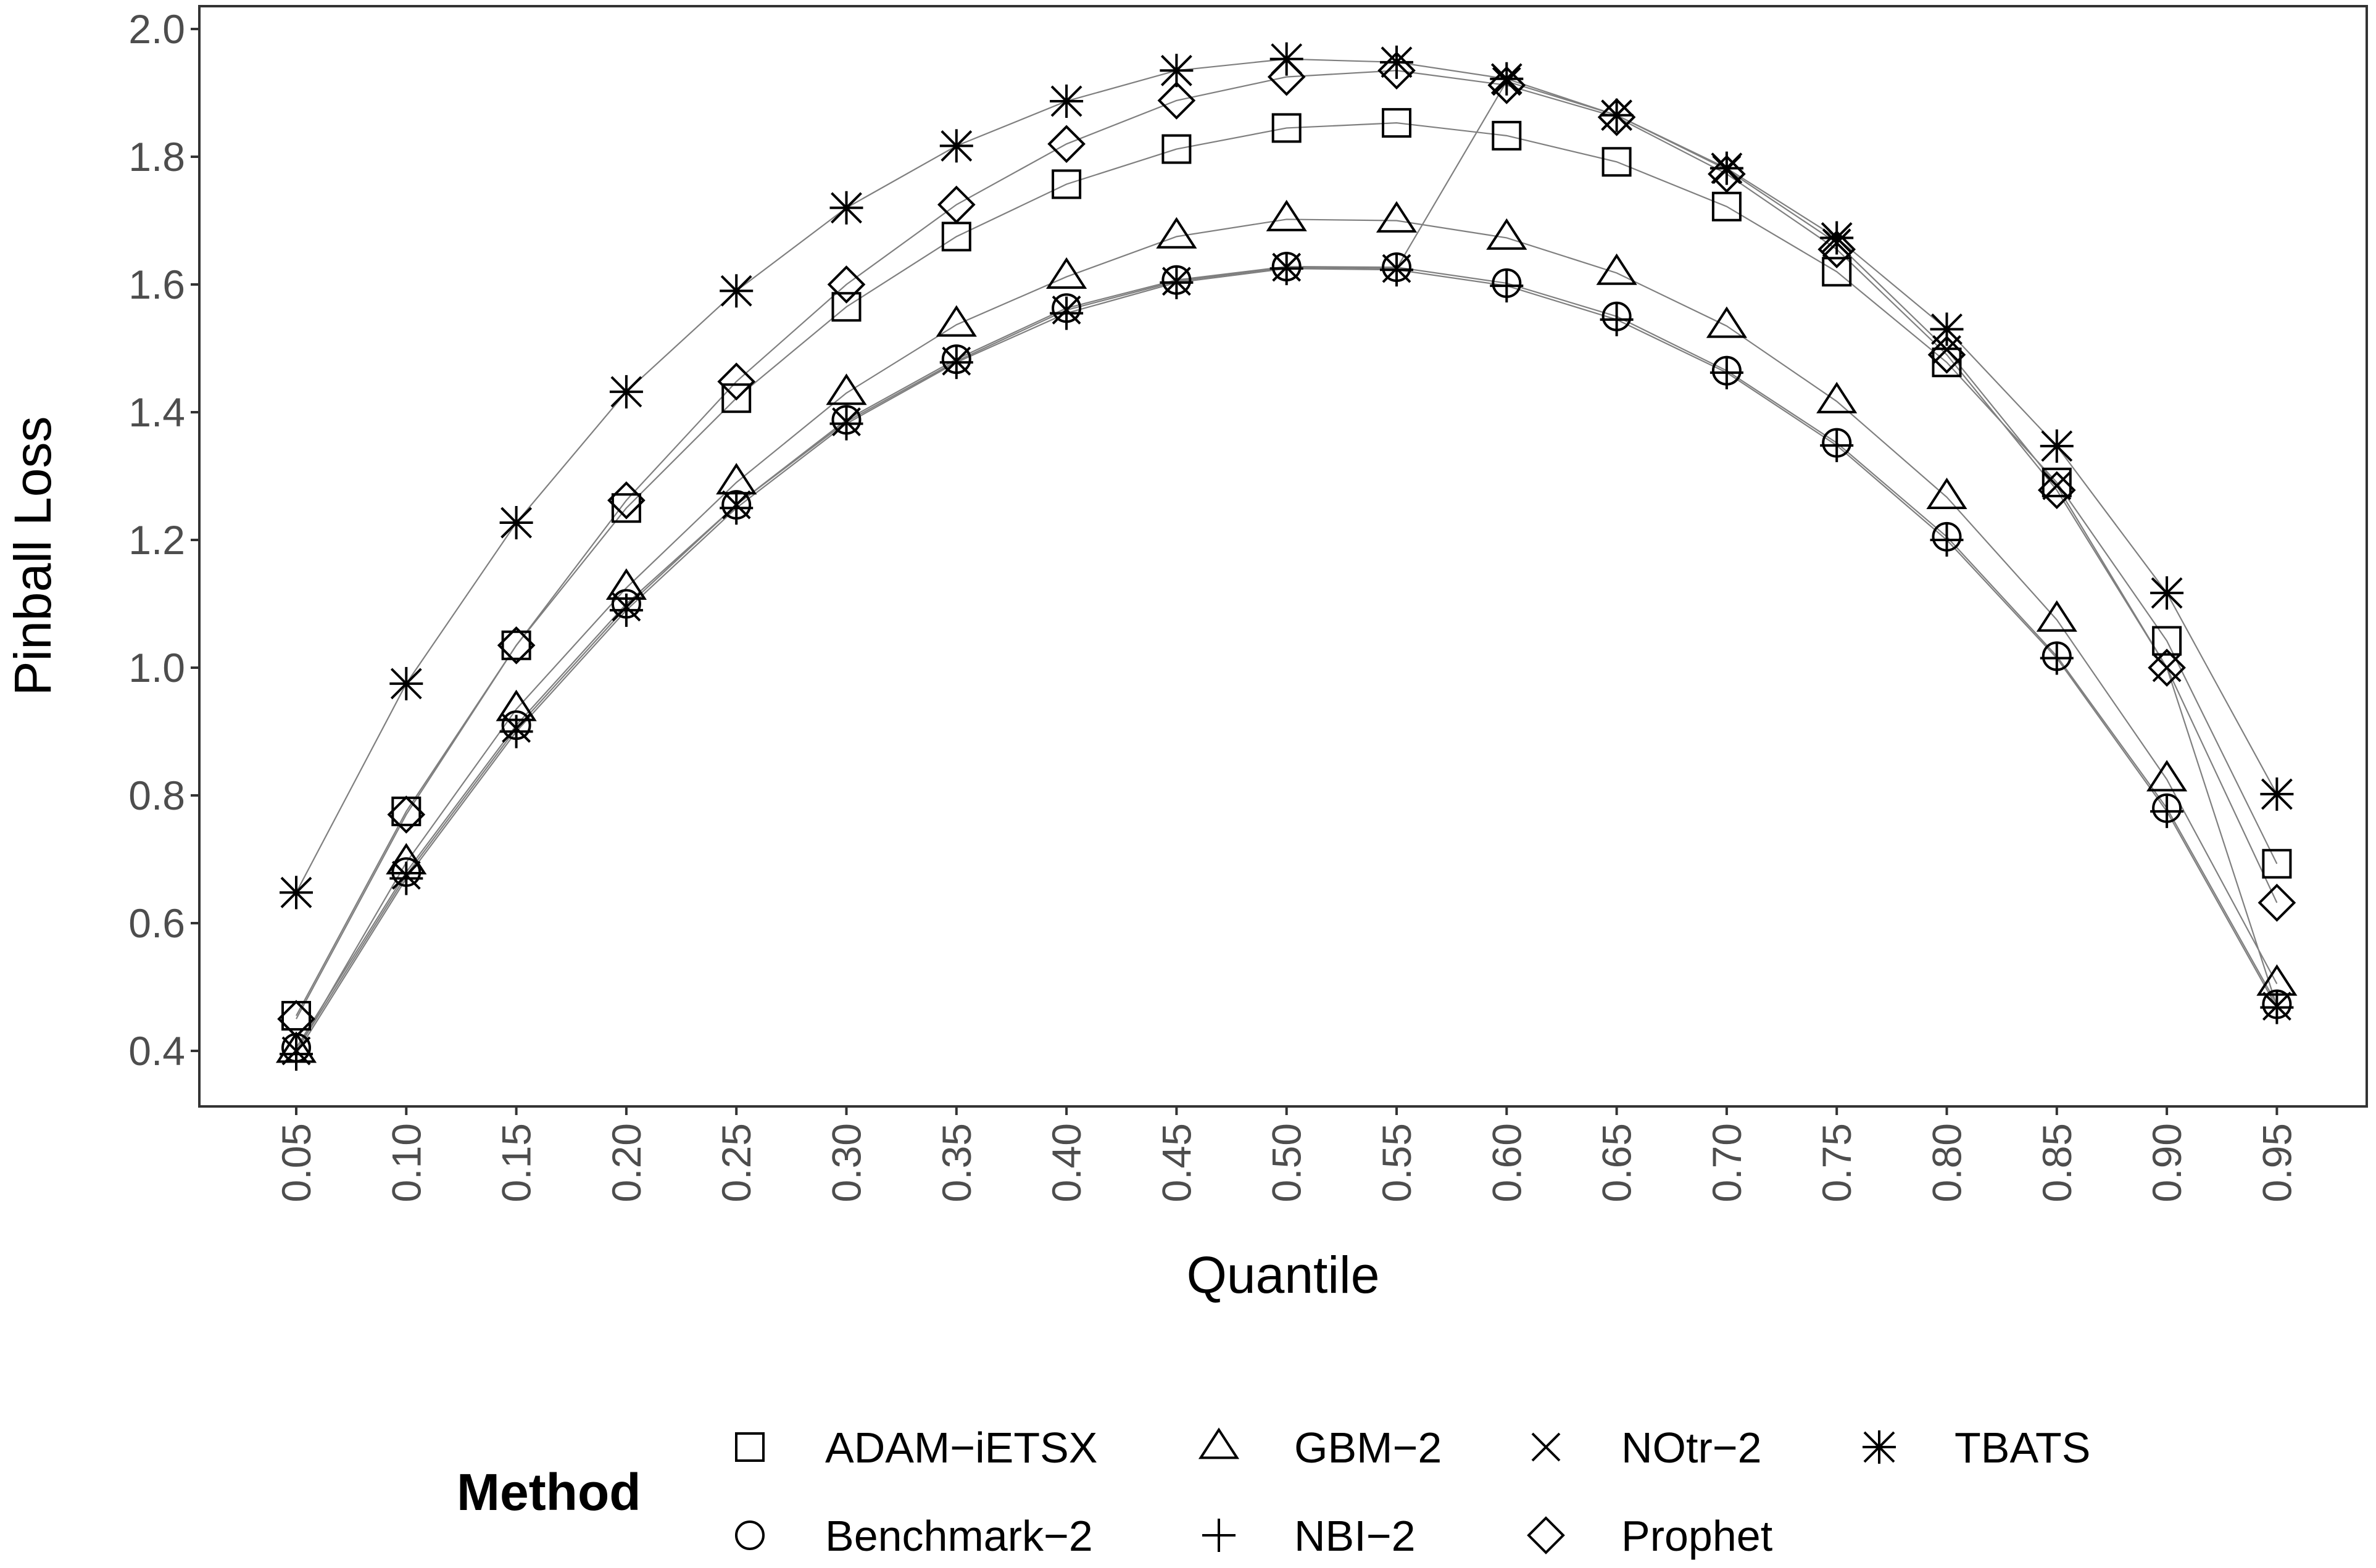  What do you see at coordinates (750, 1447) in the screenshot?
I see `legend-key-square` at bounding box center [750, 1447].